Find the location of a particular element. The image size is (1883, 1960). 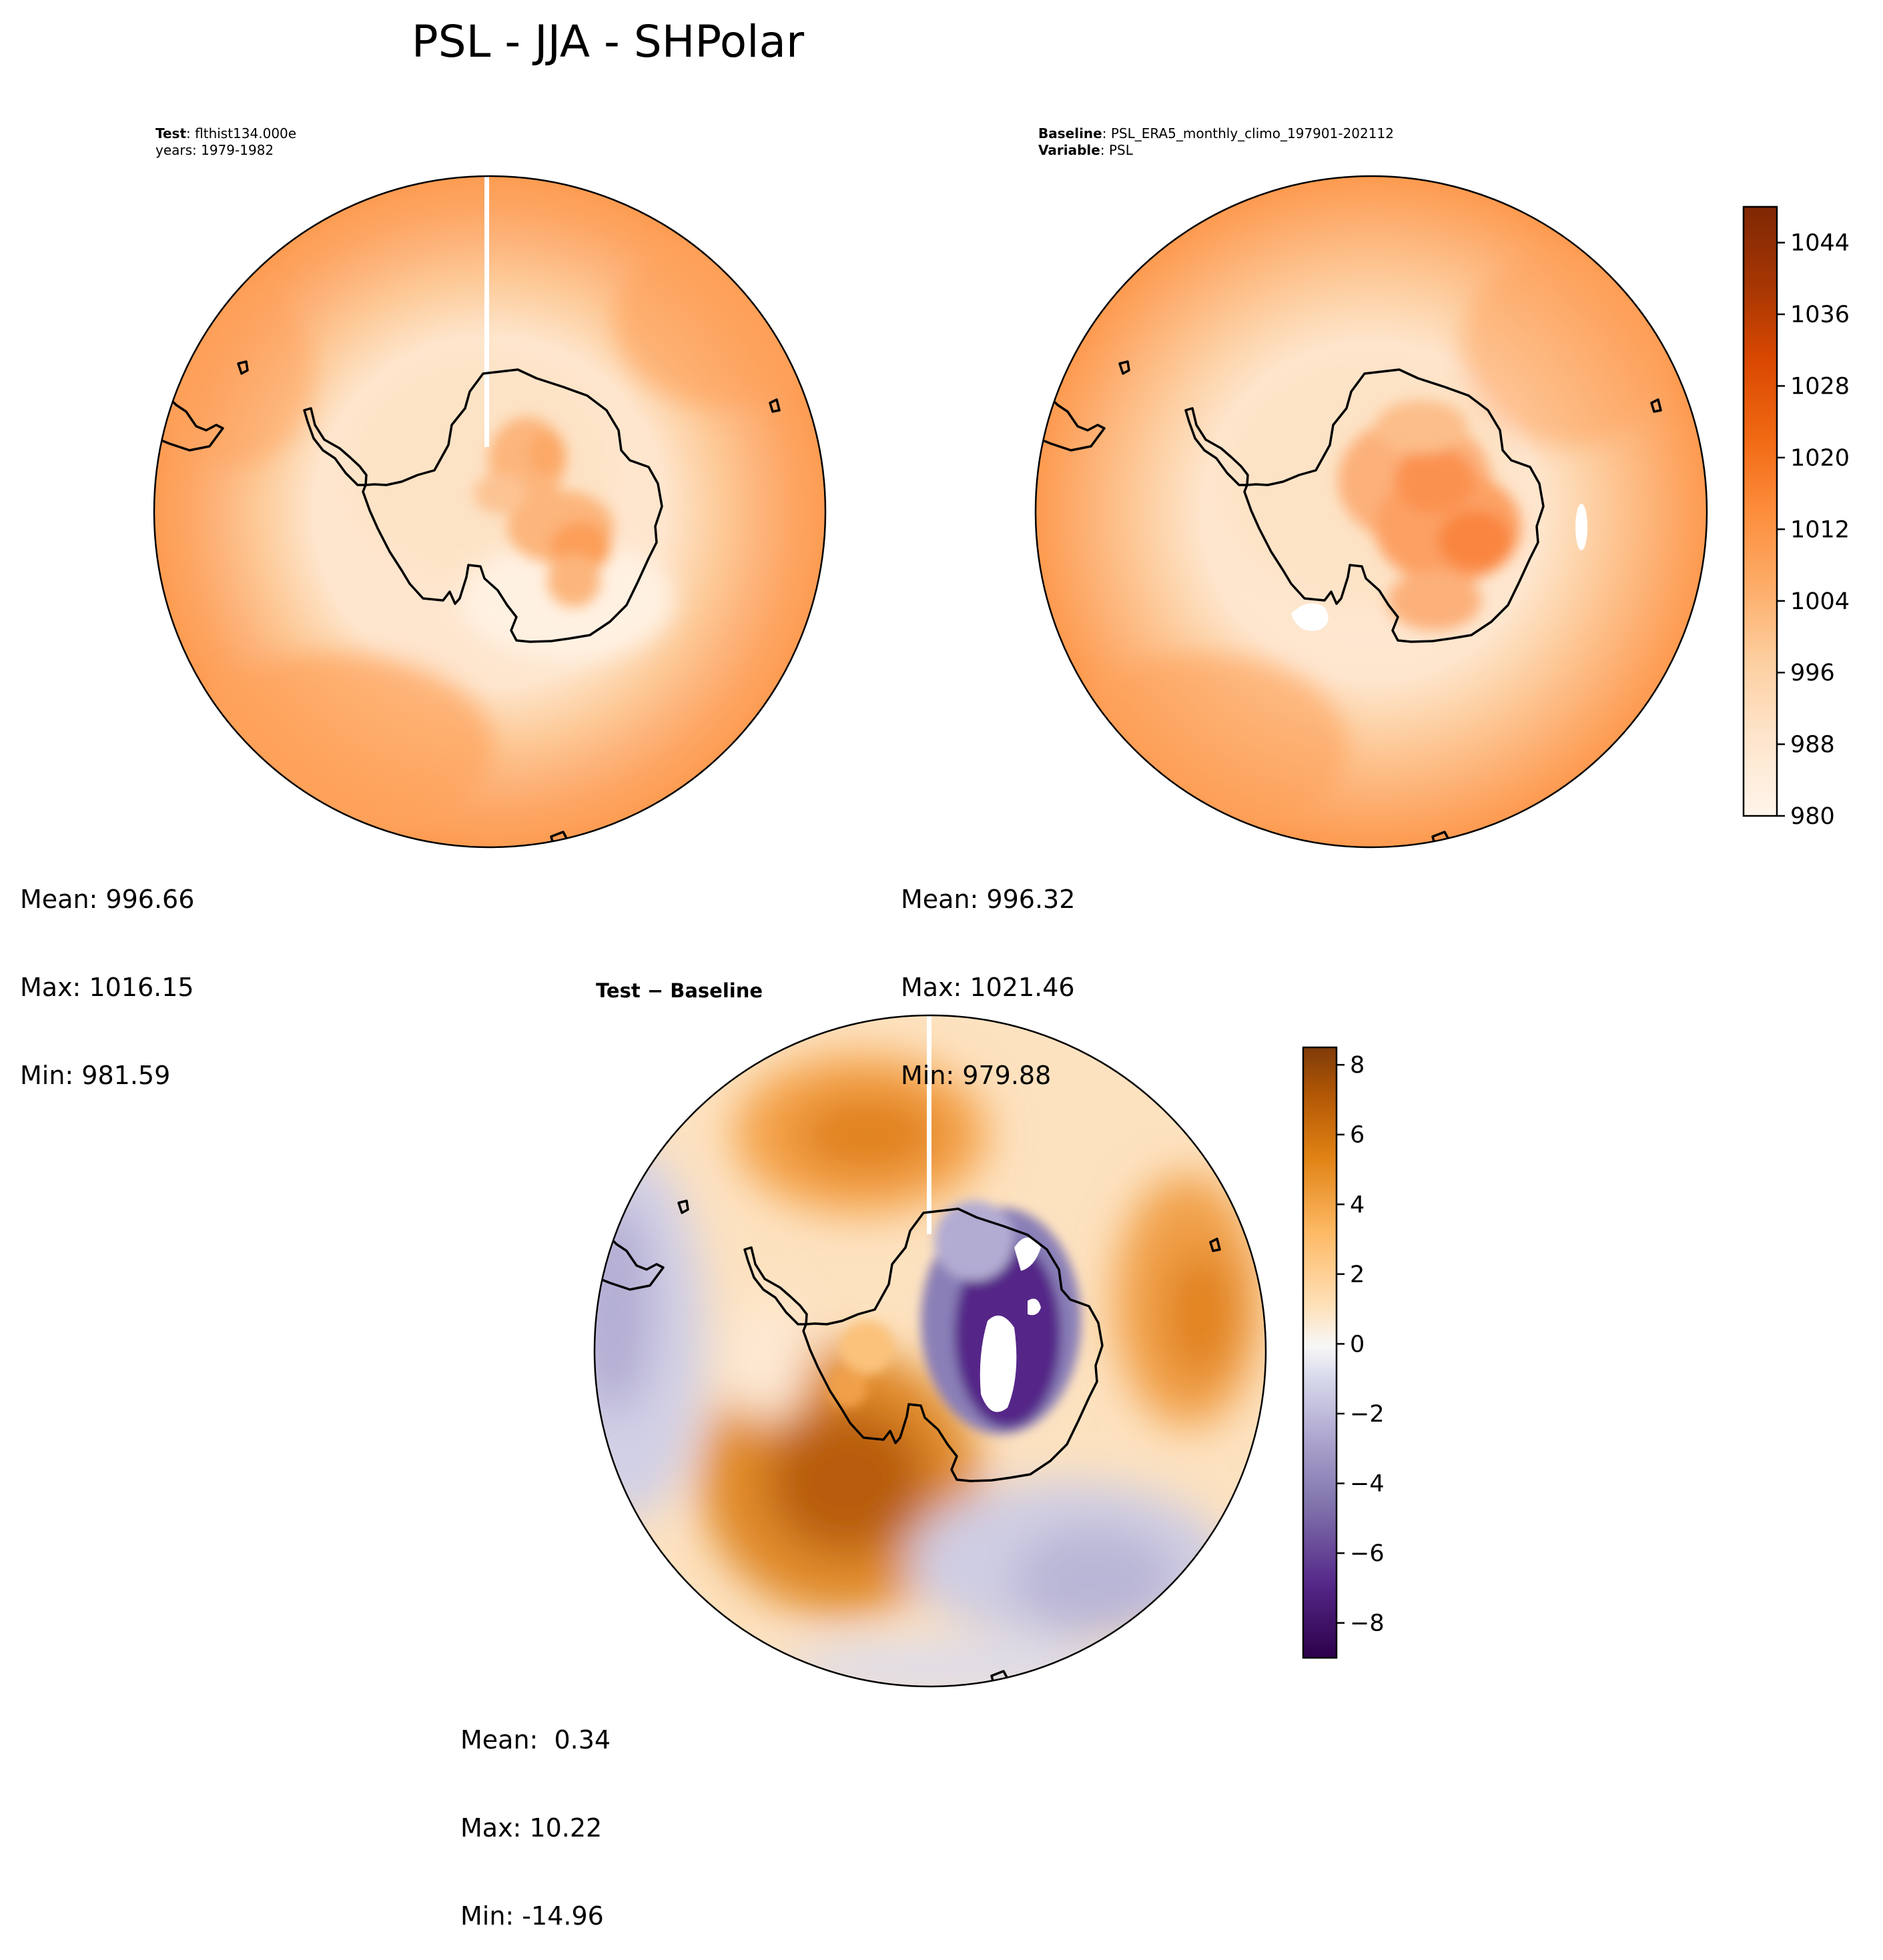

variable-label-key: Variable is located at coordinates (1069, 150).